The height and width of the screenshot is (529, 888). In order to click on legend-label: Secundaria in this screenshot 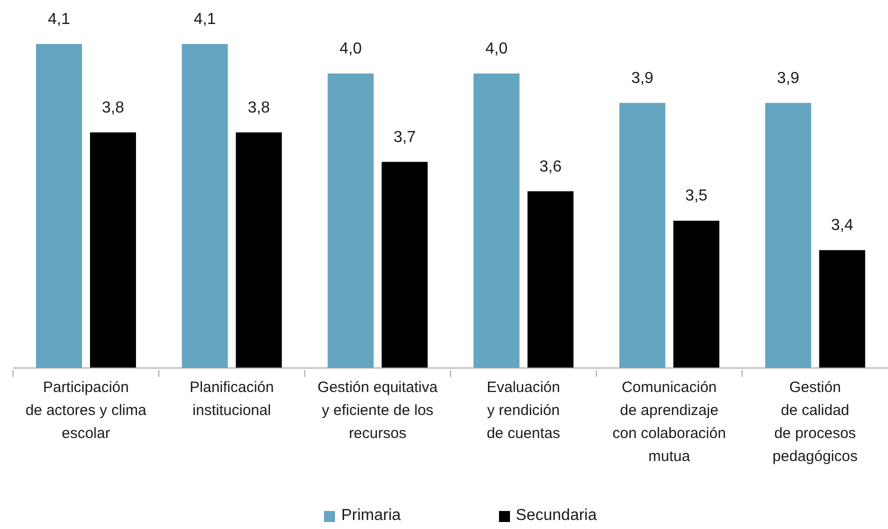, I will do `click(556, 516)`.